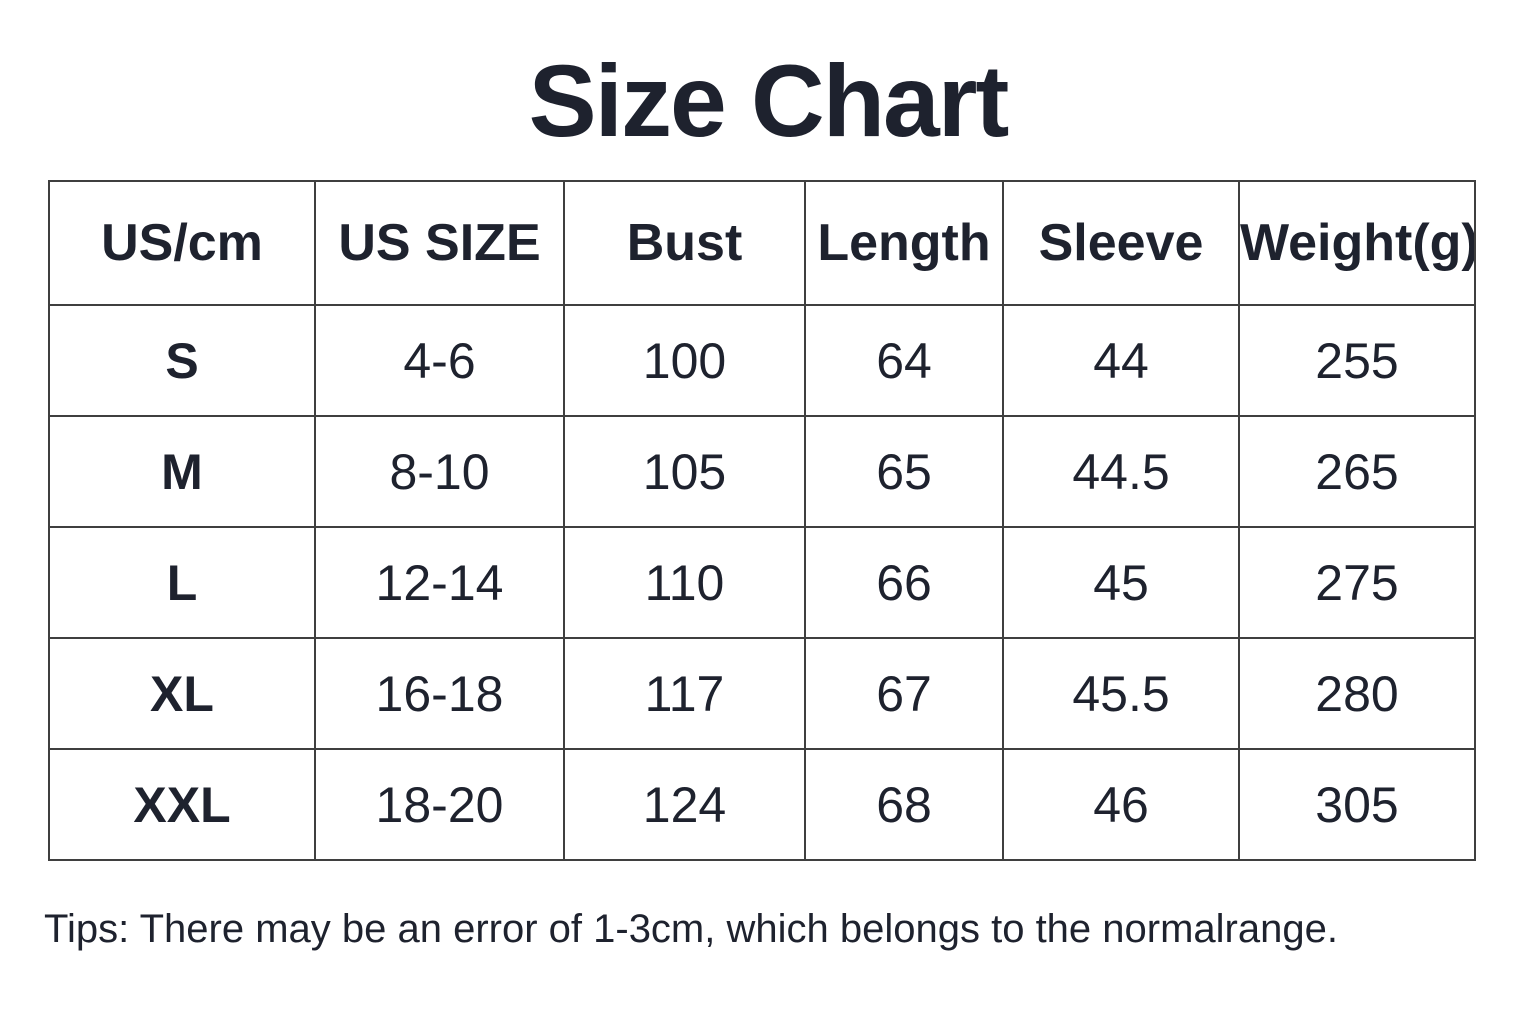  I want to click on cell-size: XXL, so click(182, 805).